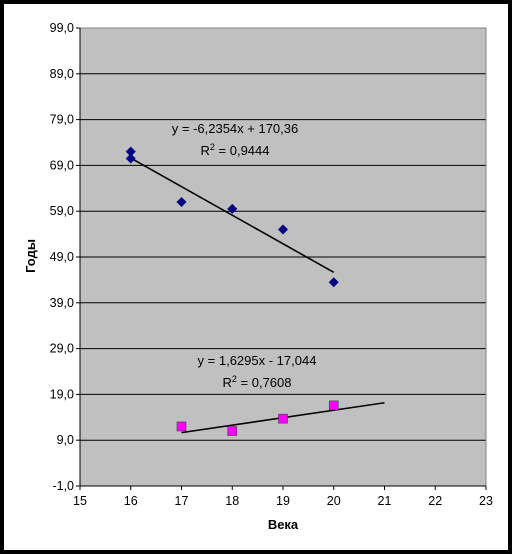 The image size is (512, 554). Describe the element at coordinates (283, 501) in the screenshot. I see `x-tick-label: 19` at that location.